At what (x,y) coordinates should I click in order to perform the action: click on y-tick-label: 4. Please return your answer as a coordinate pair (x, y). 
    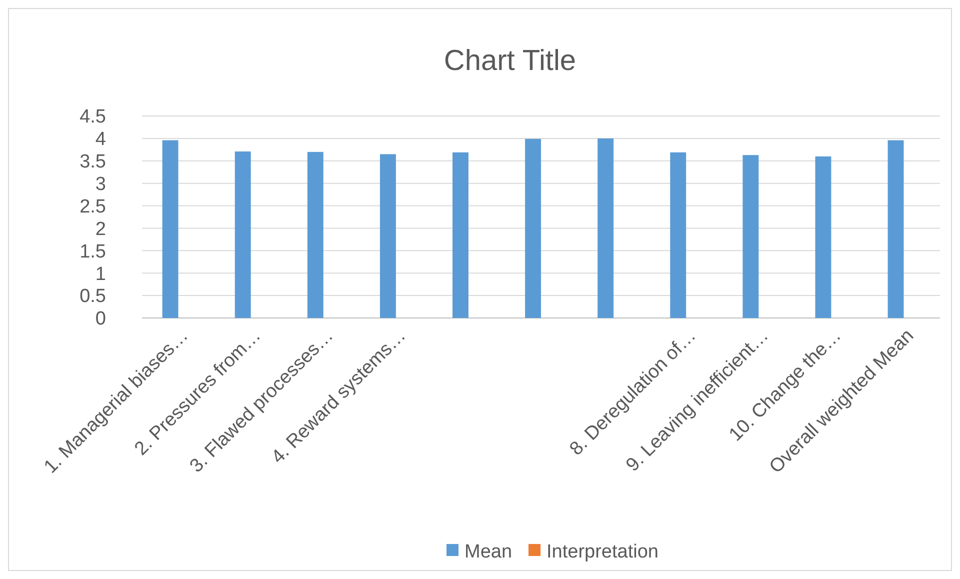
    Looking at the image, I should click on (100, 139).